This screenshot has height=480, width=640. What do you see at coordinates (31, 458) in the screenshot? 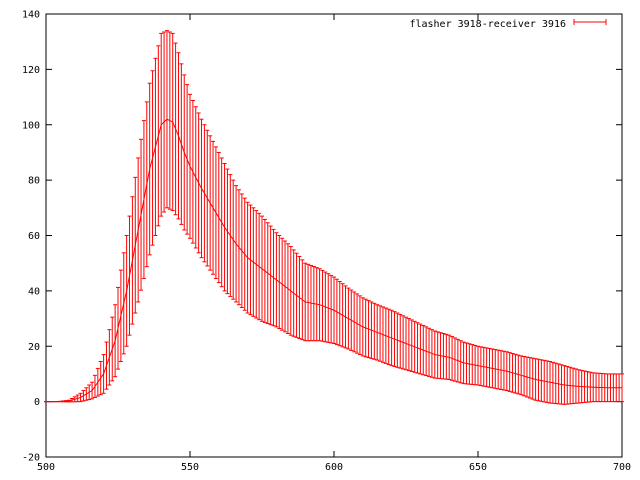
I see `y-tick-label: -20` at bounding box center [31, 458].